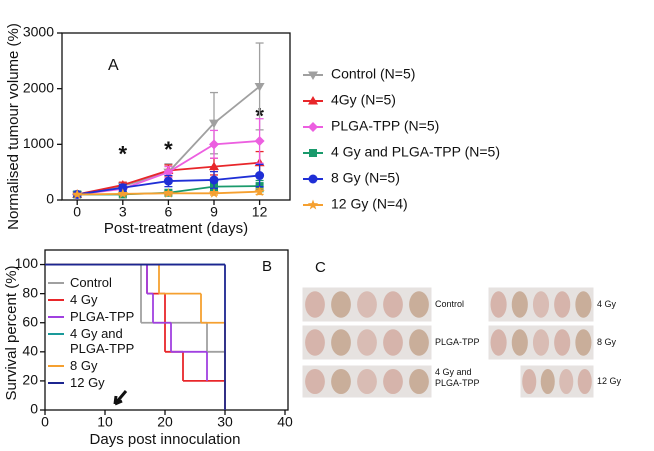 Image resolution: width=654 pixels, height=451 pixels. Describe the element at coordinates (30, 351) in the screenshot. I see `y-tick-label: 40` at that location.